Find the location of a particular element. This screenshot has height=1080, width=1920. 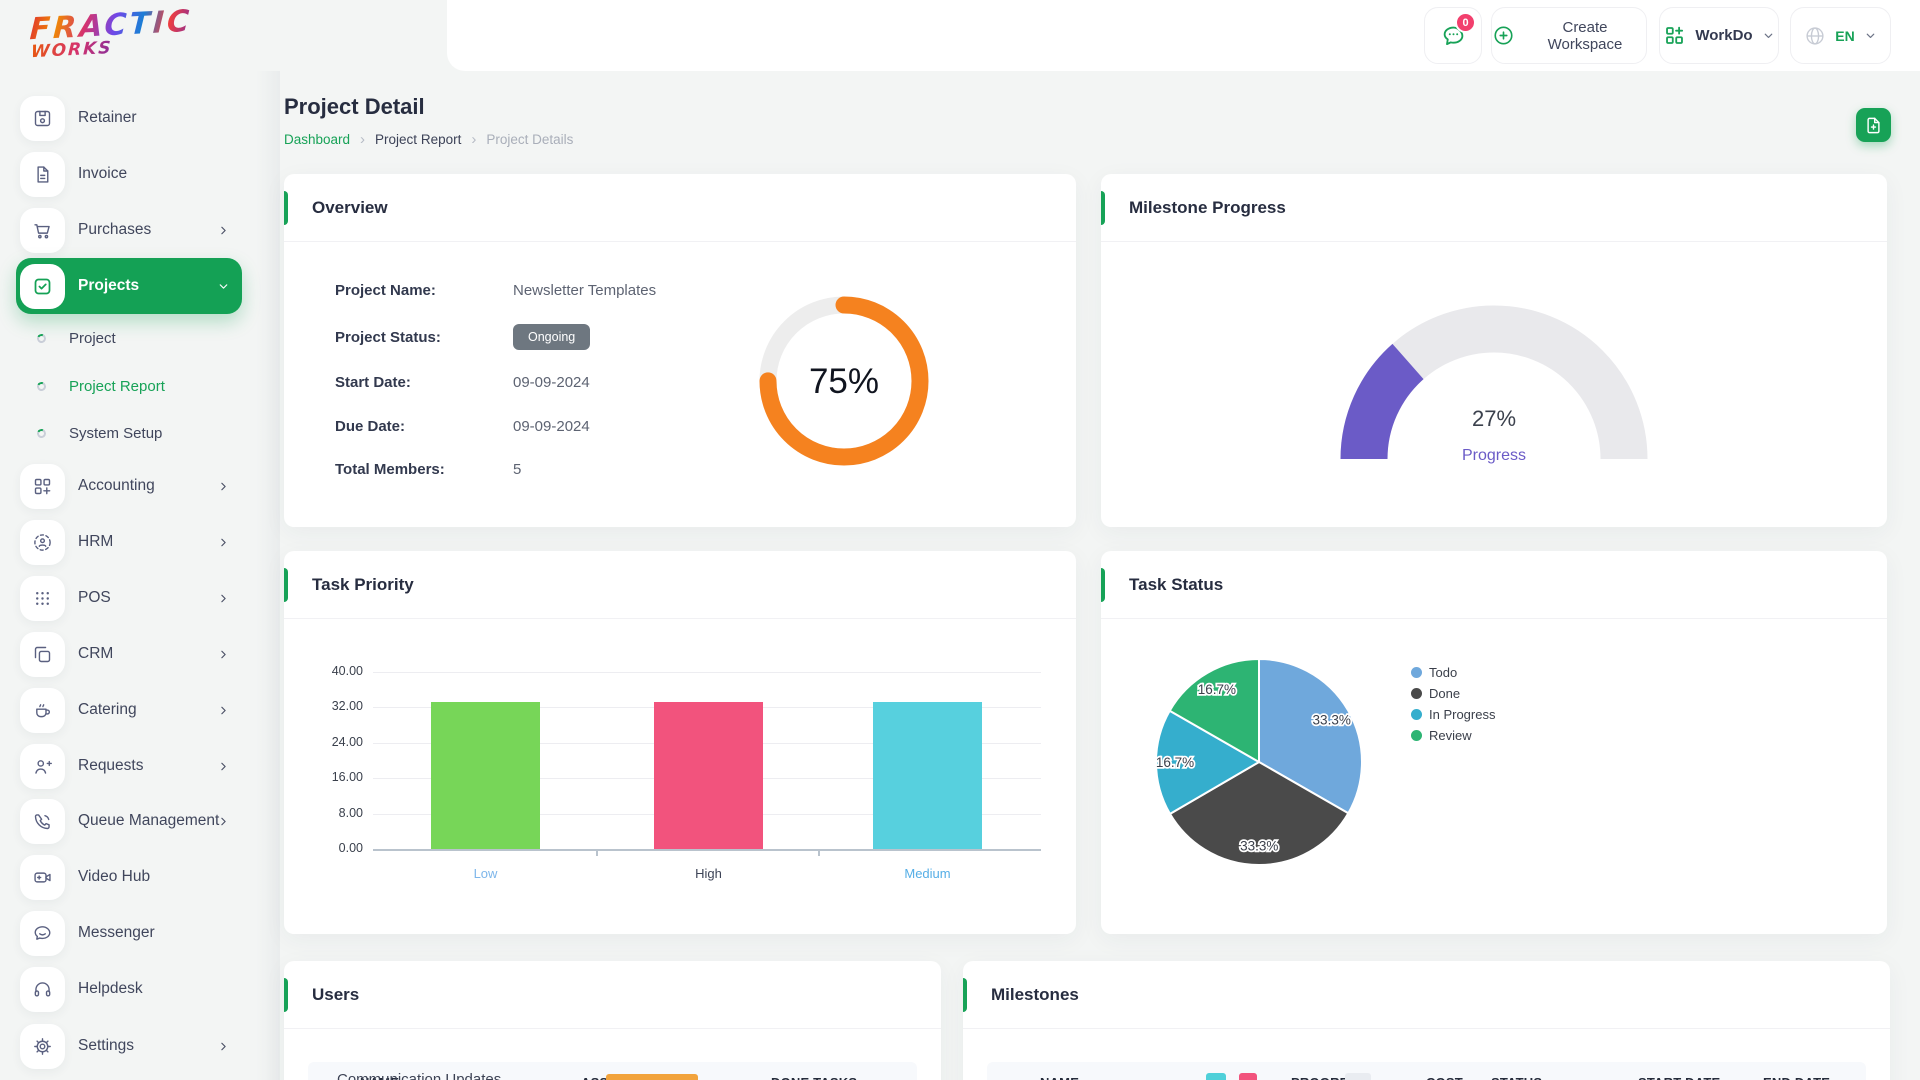

svg-text: 75% is located at coordinates (844, 381).